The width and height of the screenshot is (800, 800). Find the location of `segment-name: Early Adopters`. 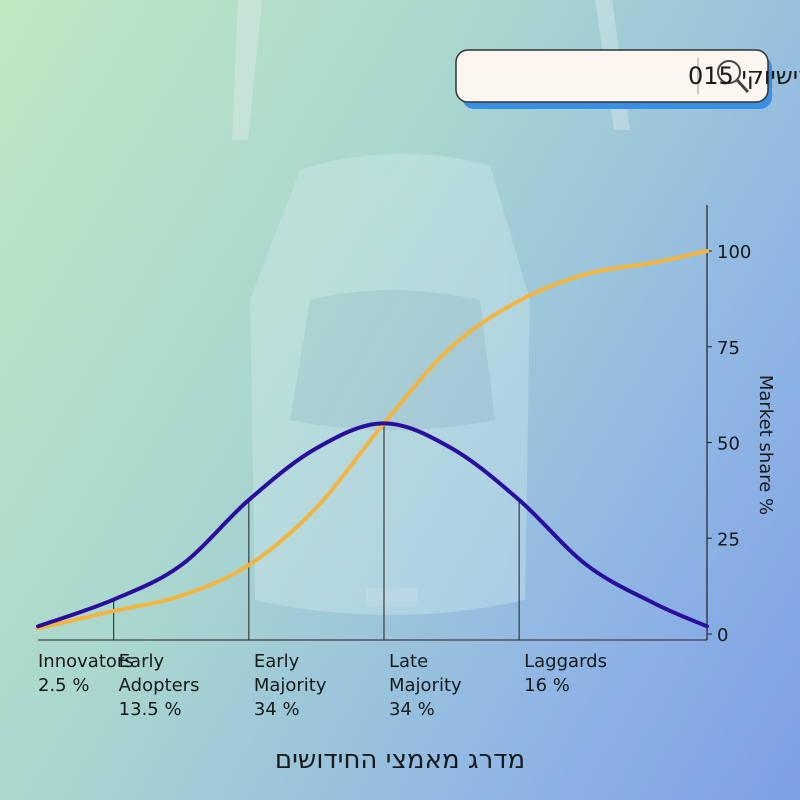

segment-name: Early Adopters is located at coordinates (159, 673).